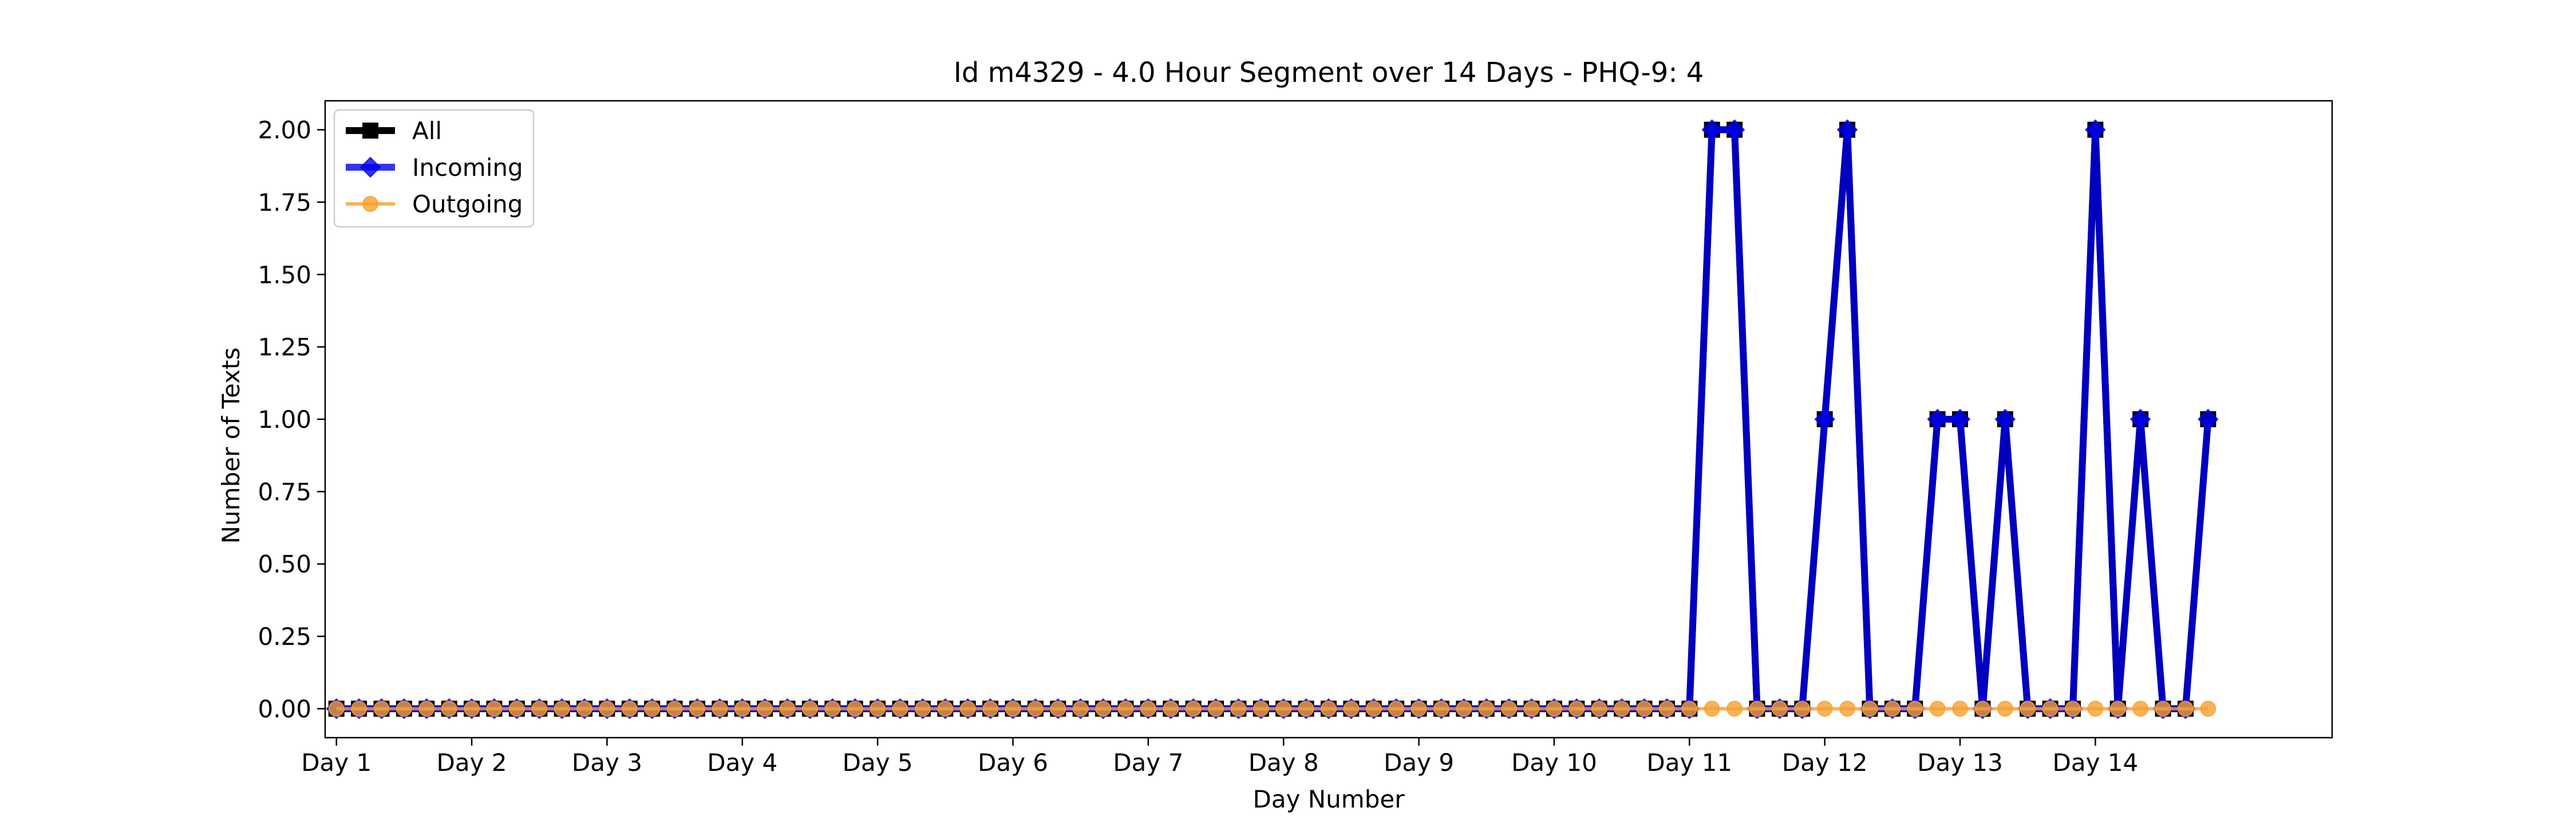 The height and width of the screenshot is (827, 2576). I want to click on y-axis-label: Number of Texts, so click(231, 446).